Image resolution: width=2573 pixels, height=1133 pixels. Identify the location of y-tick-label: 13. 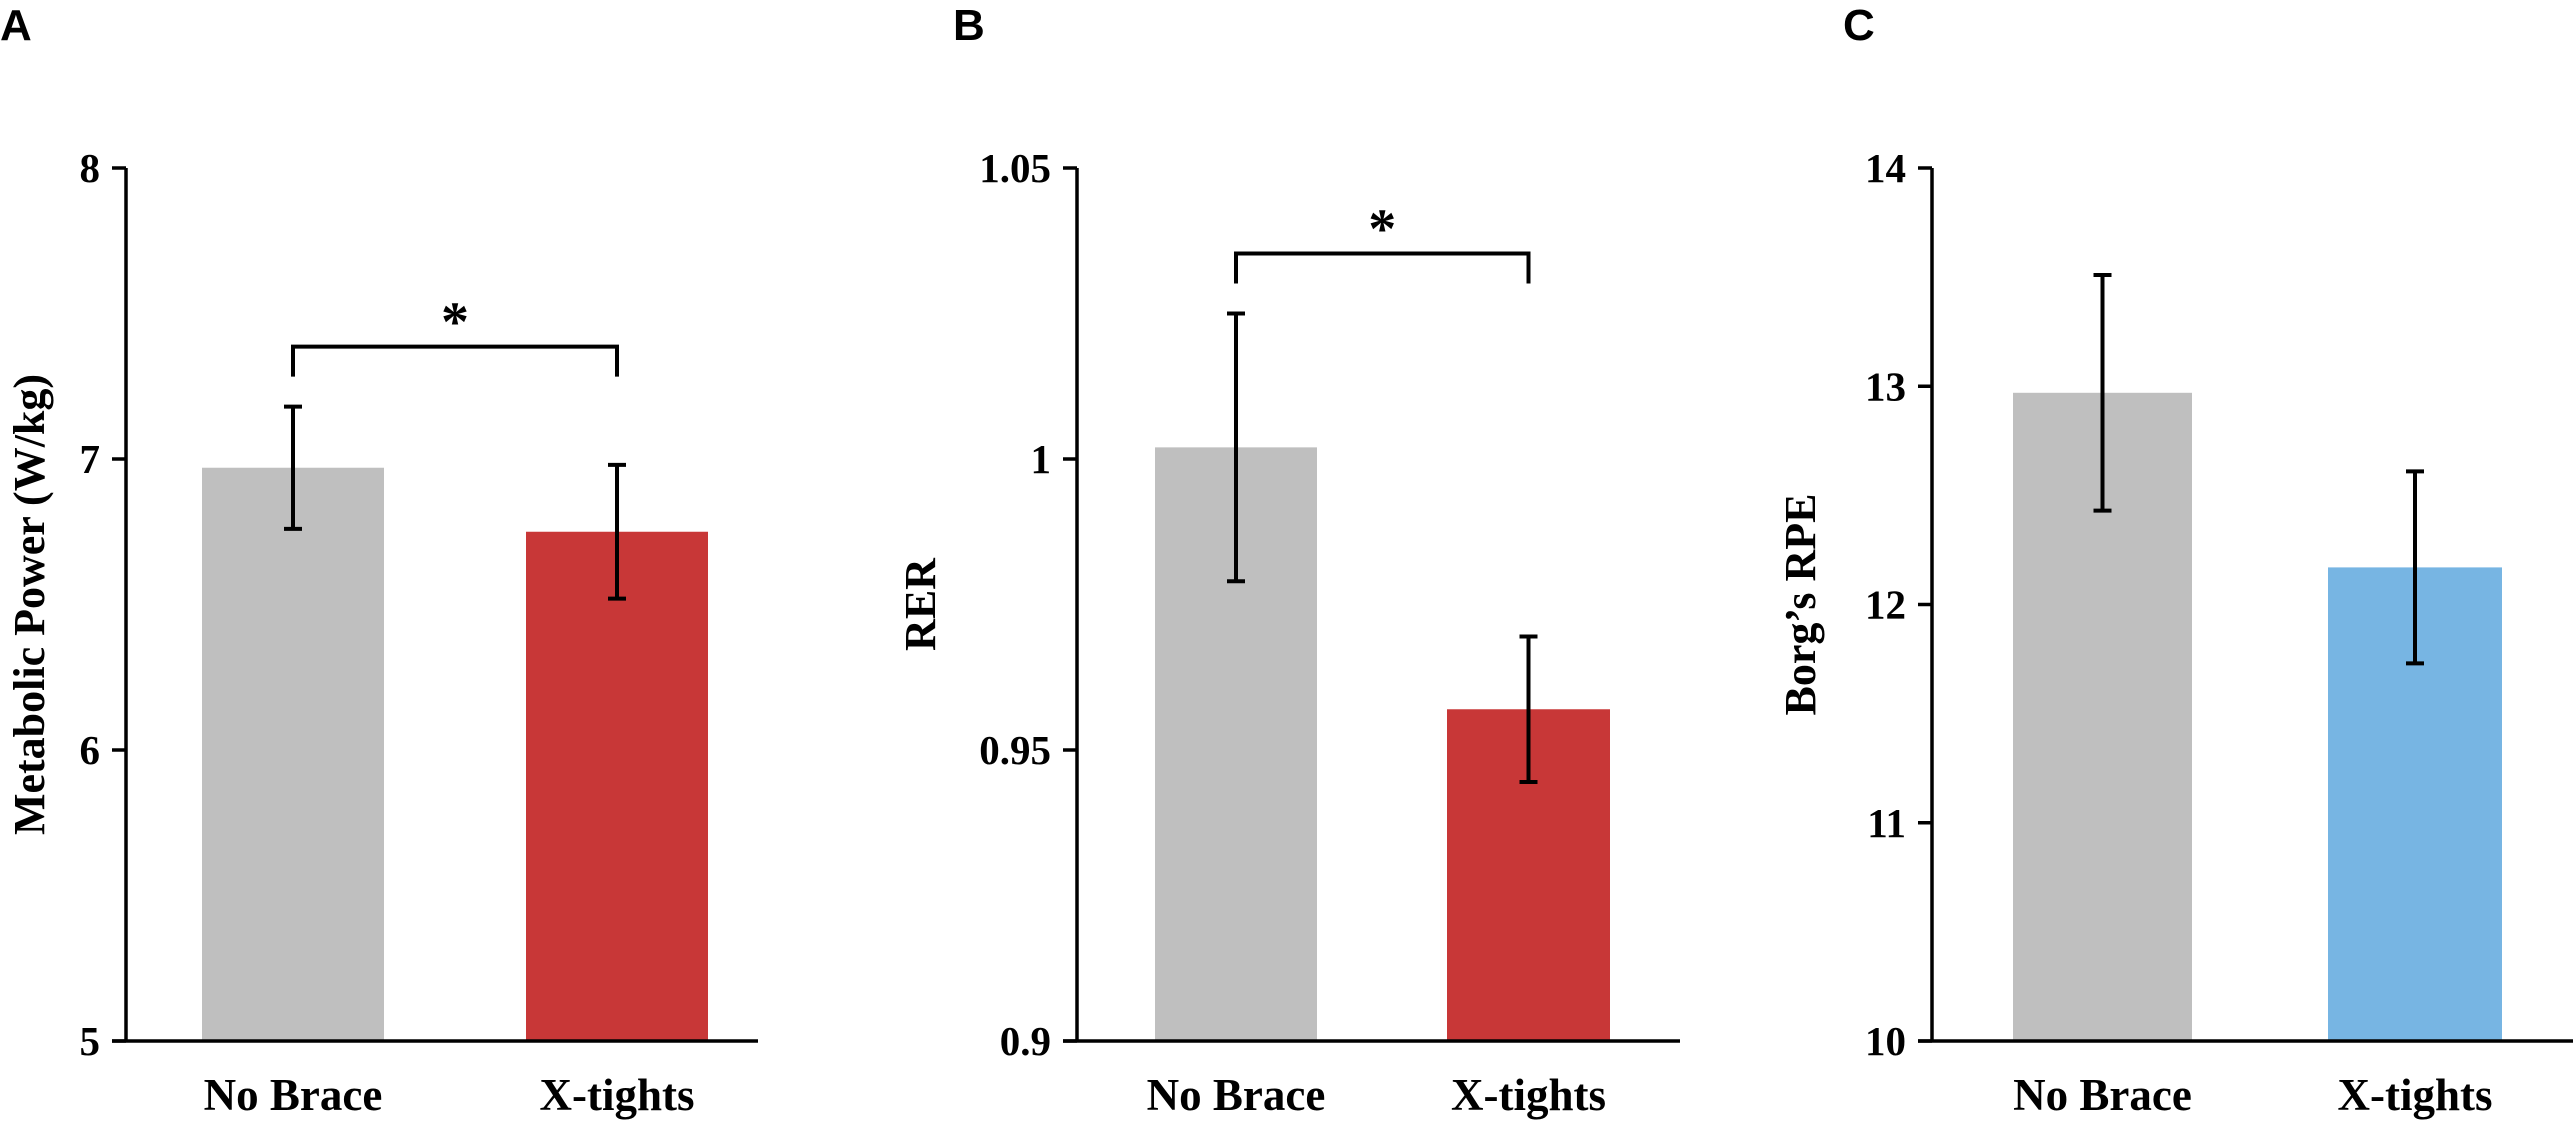
(1885, 386).